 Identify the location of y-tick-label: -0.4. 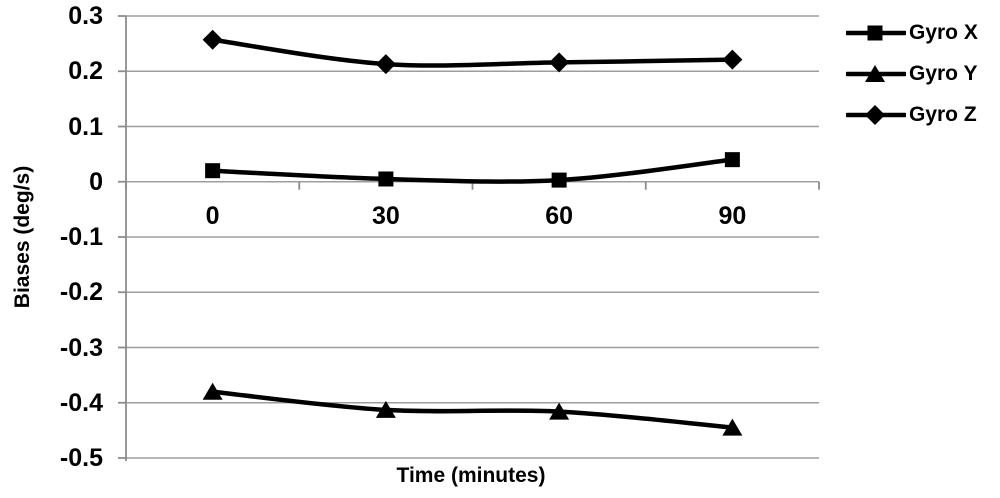
(81, 402).